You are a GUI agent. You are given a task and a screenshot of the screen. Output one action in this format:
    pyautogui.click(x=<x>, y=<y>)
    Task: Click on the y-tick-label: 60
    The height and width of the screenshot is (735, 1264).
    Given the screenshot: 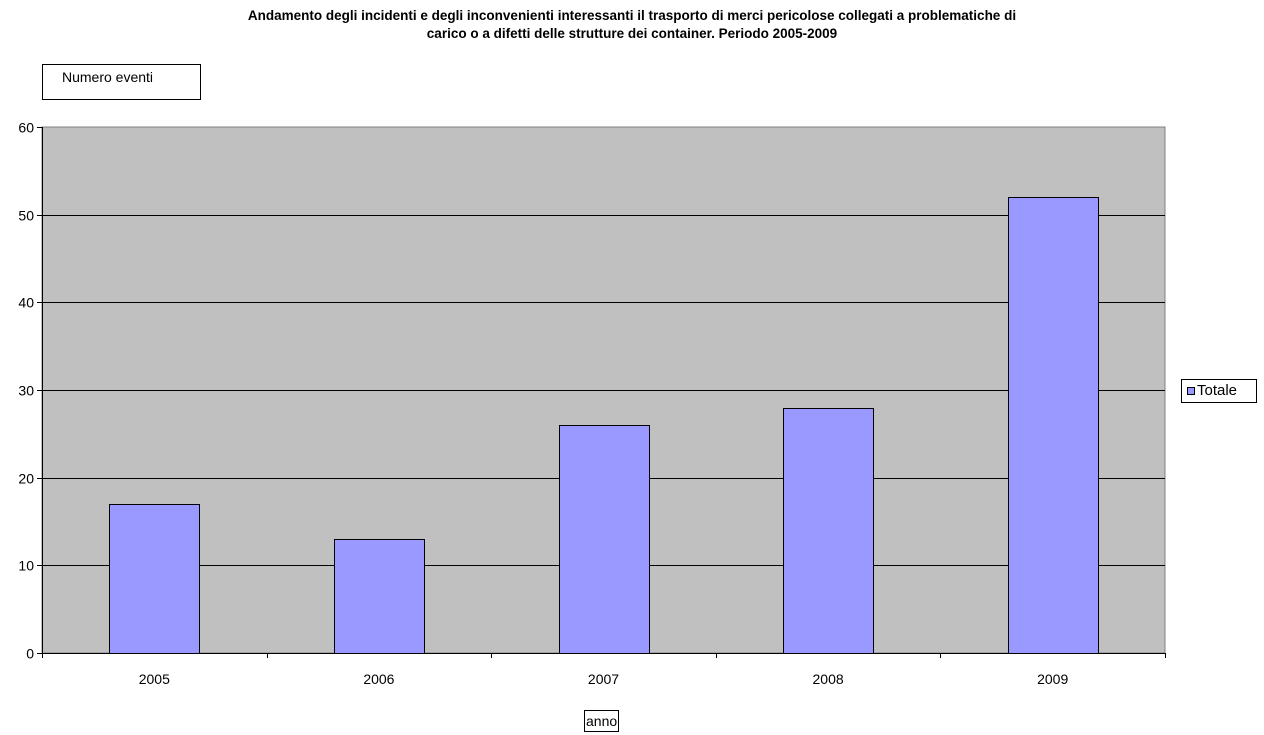 What is the action you would take?
    pyautogui.click(x=26, y=128)
    